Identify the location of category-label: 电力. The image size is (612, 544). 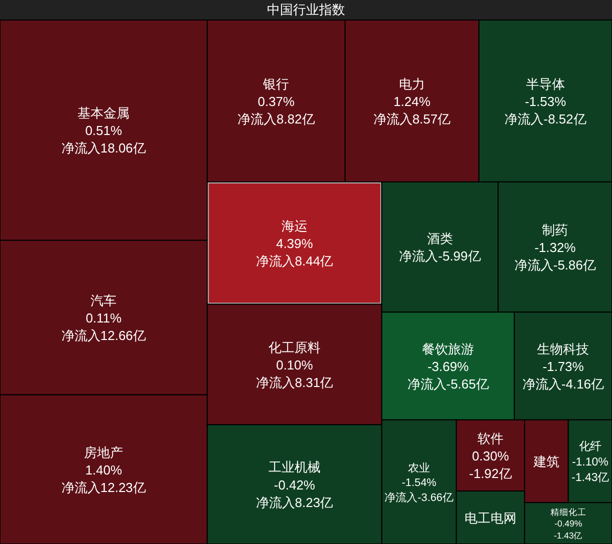
(411, 84).